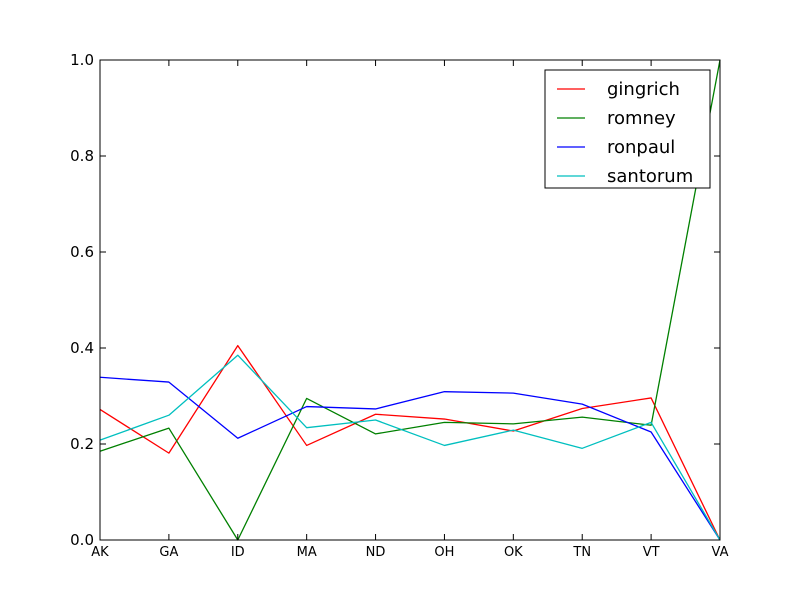  I want to click on x-tick-label: TN, so click(581, 552).